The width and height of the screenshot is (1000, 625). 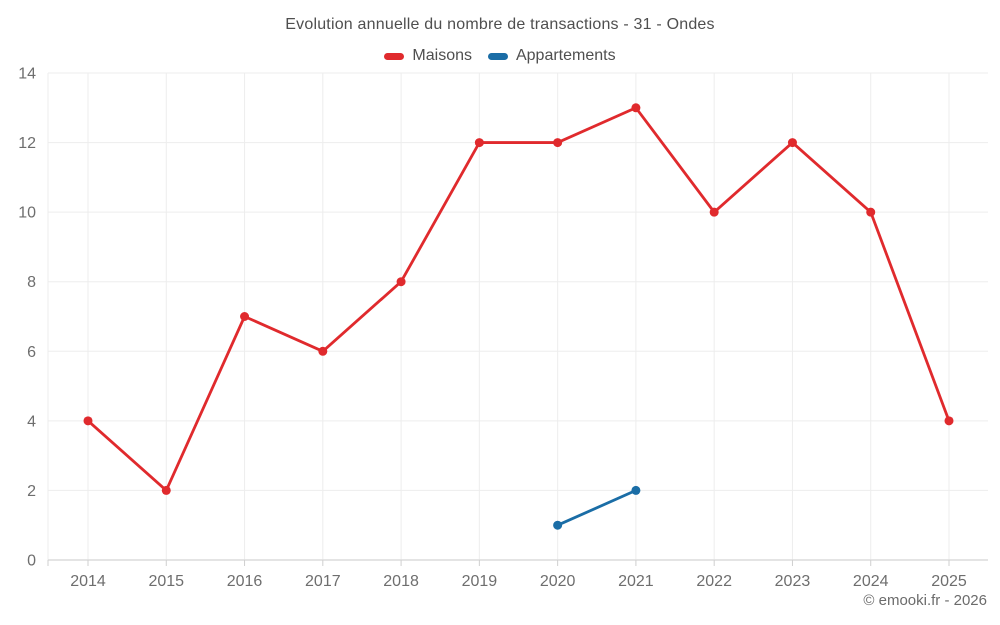 What do you see at coordinates (793, 581) in the screenshot?
I see `x-tick-label-2023: 2023` at bounding box center [793, 581].